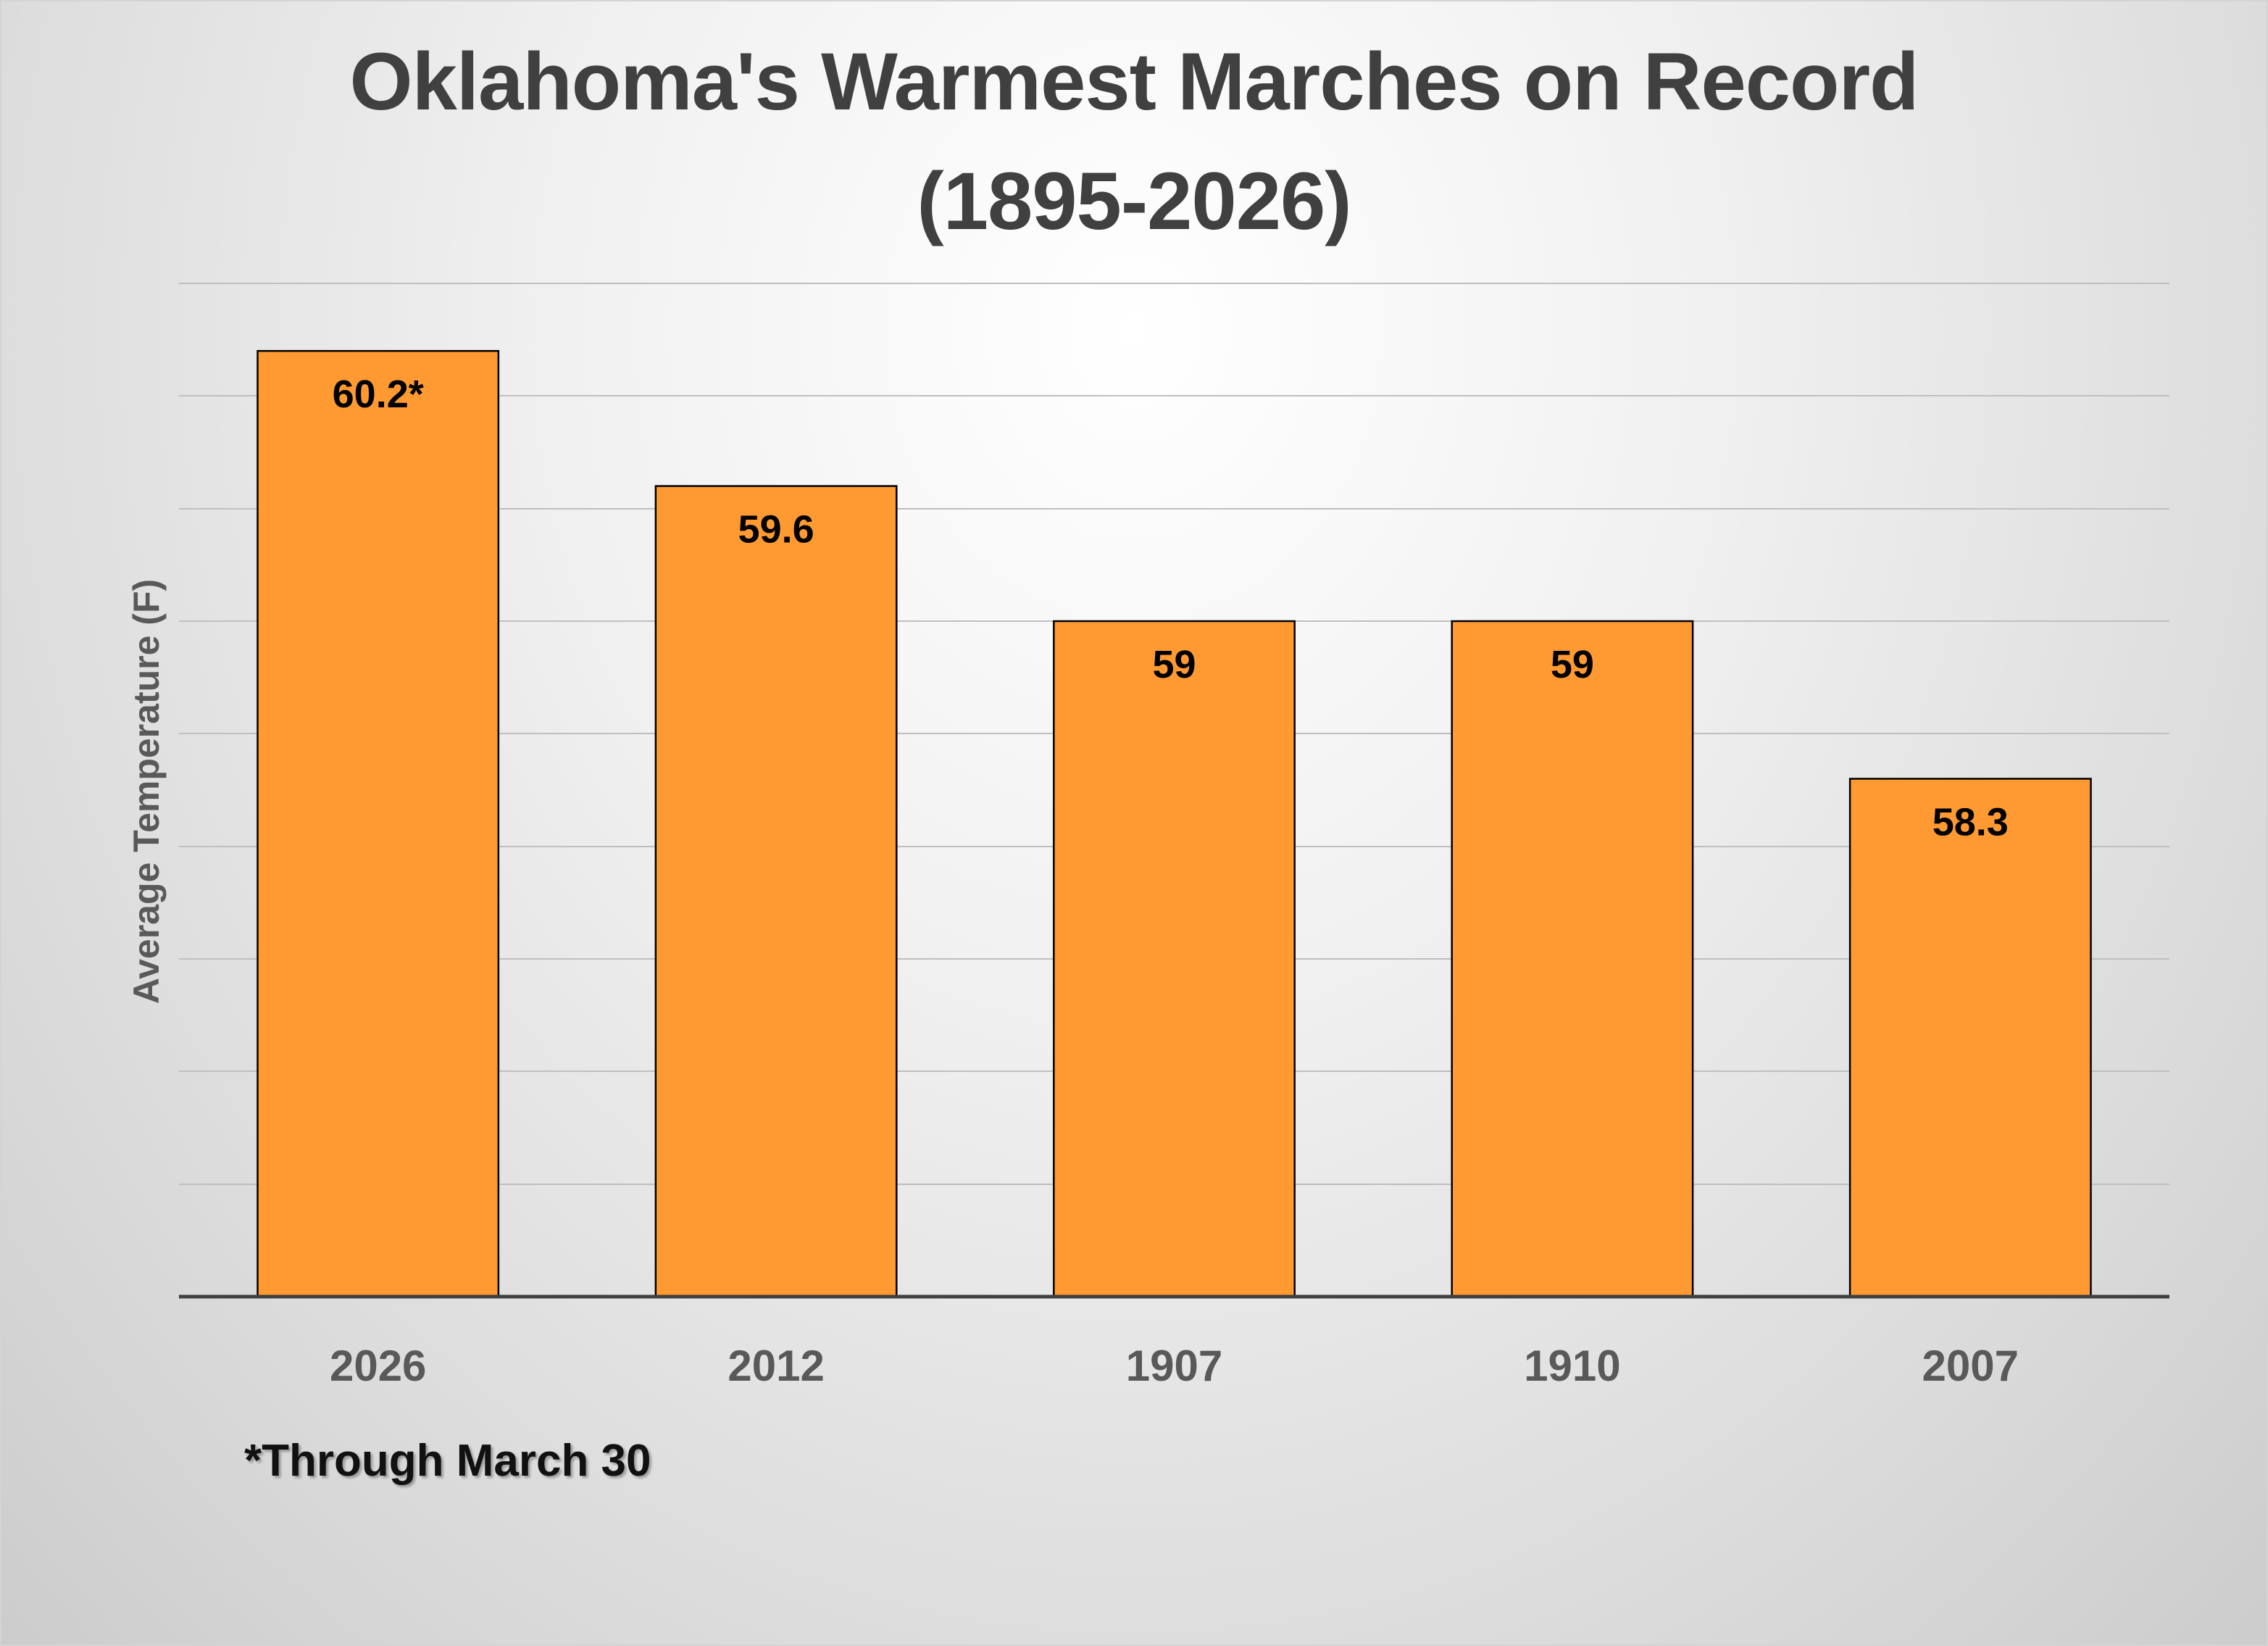  I want to click on x-tick-1907: 1907, so click(1174, 1366).